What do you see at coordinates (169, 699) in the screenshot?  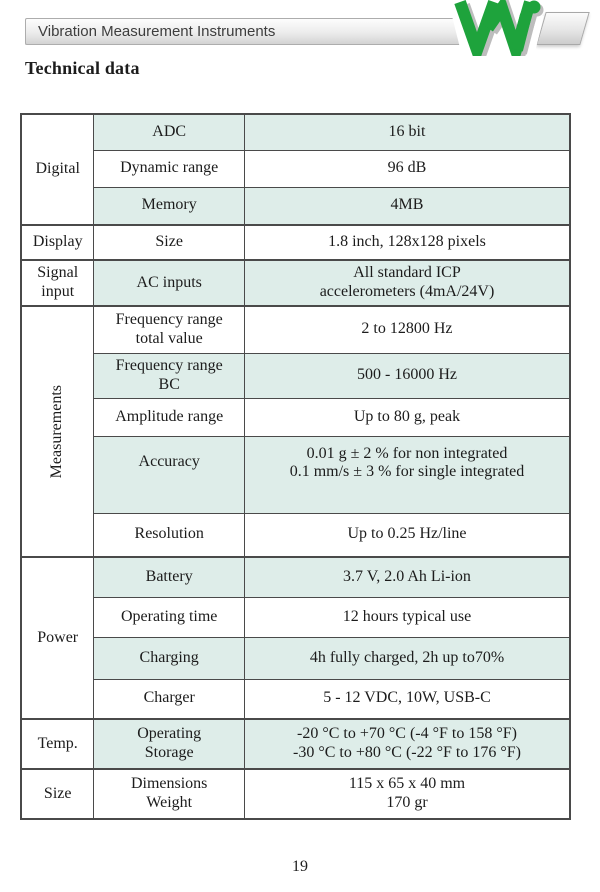 I see `param-cell: Charger` at bounding box center [169, 699].